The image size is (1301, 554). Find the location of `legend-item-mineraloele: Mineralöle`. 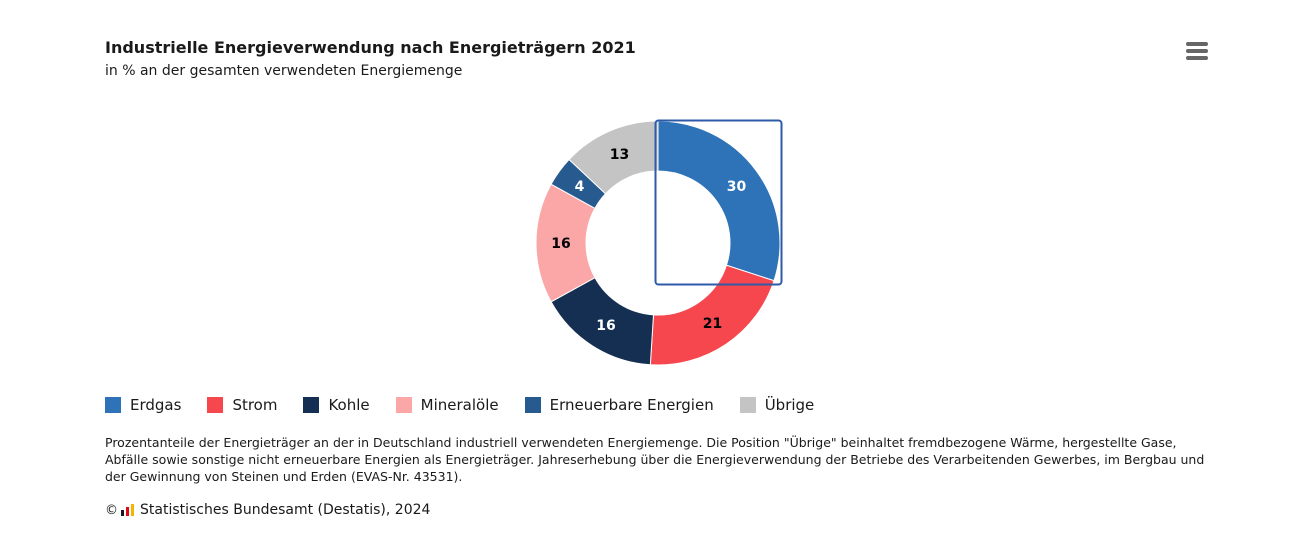

legend-item-mineraloele: Mineralöle is located at coordinates (447, 405).